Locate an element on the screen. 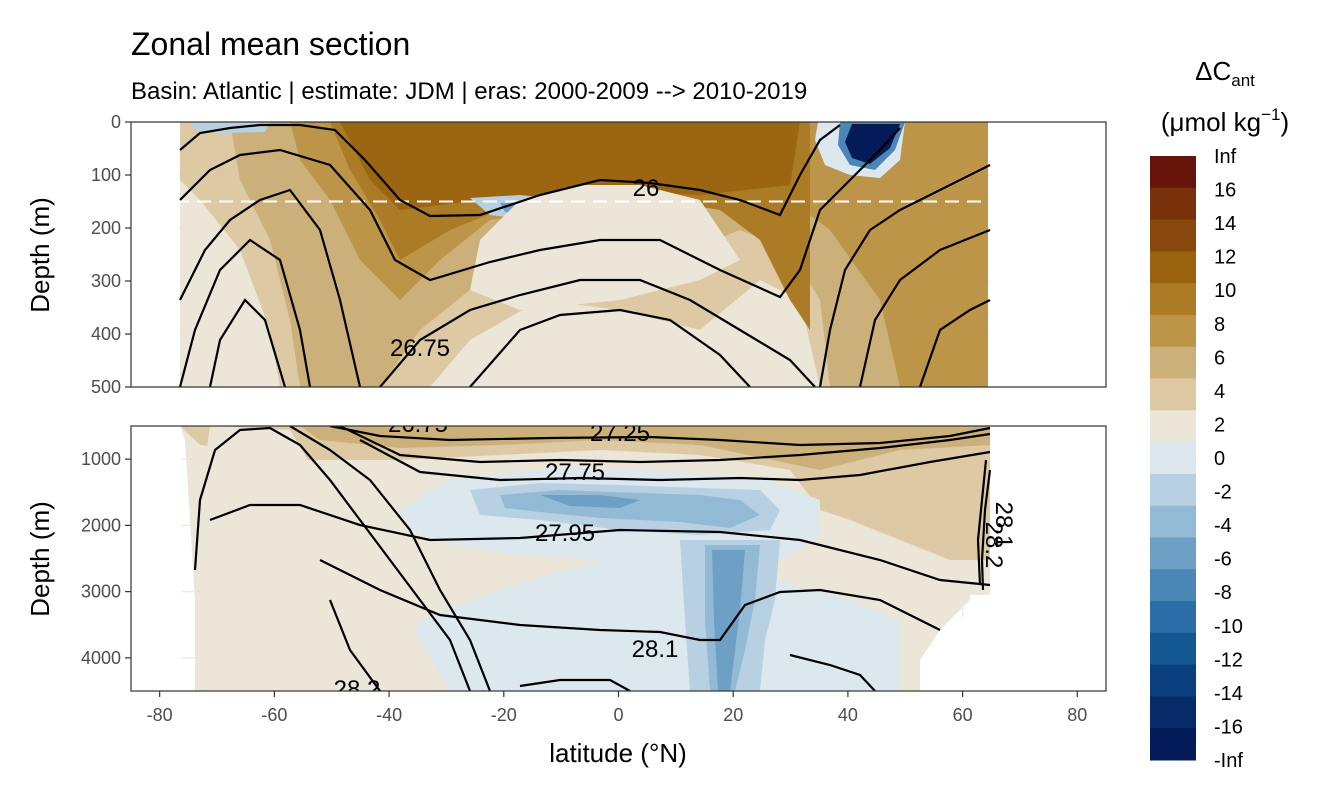 This screenshot has width=1344, height=806. colorbar-label-14: -10 is located at coordinates (1228, 627).